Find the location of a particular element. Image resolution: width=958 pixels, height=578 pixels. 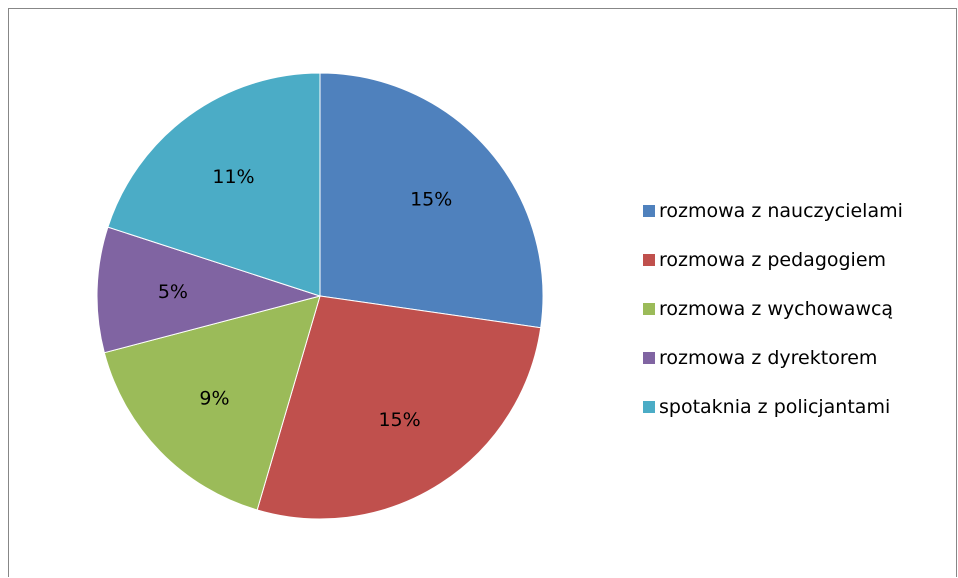

legend-item: rozmowa z dyrektorem is located at coordinates (773, 357).